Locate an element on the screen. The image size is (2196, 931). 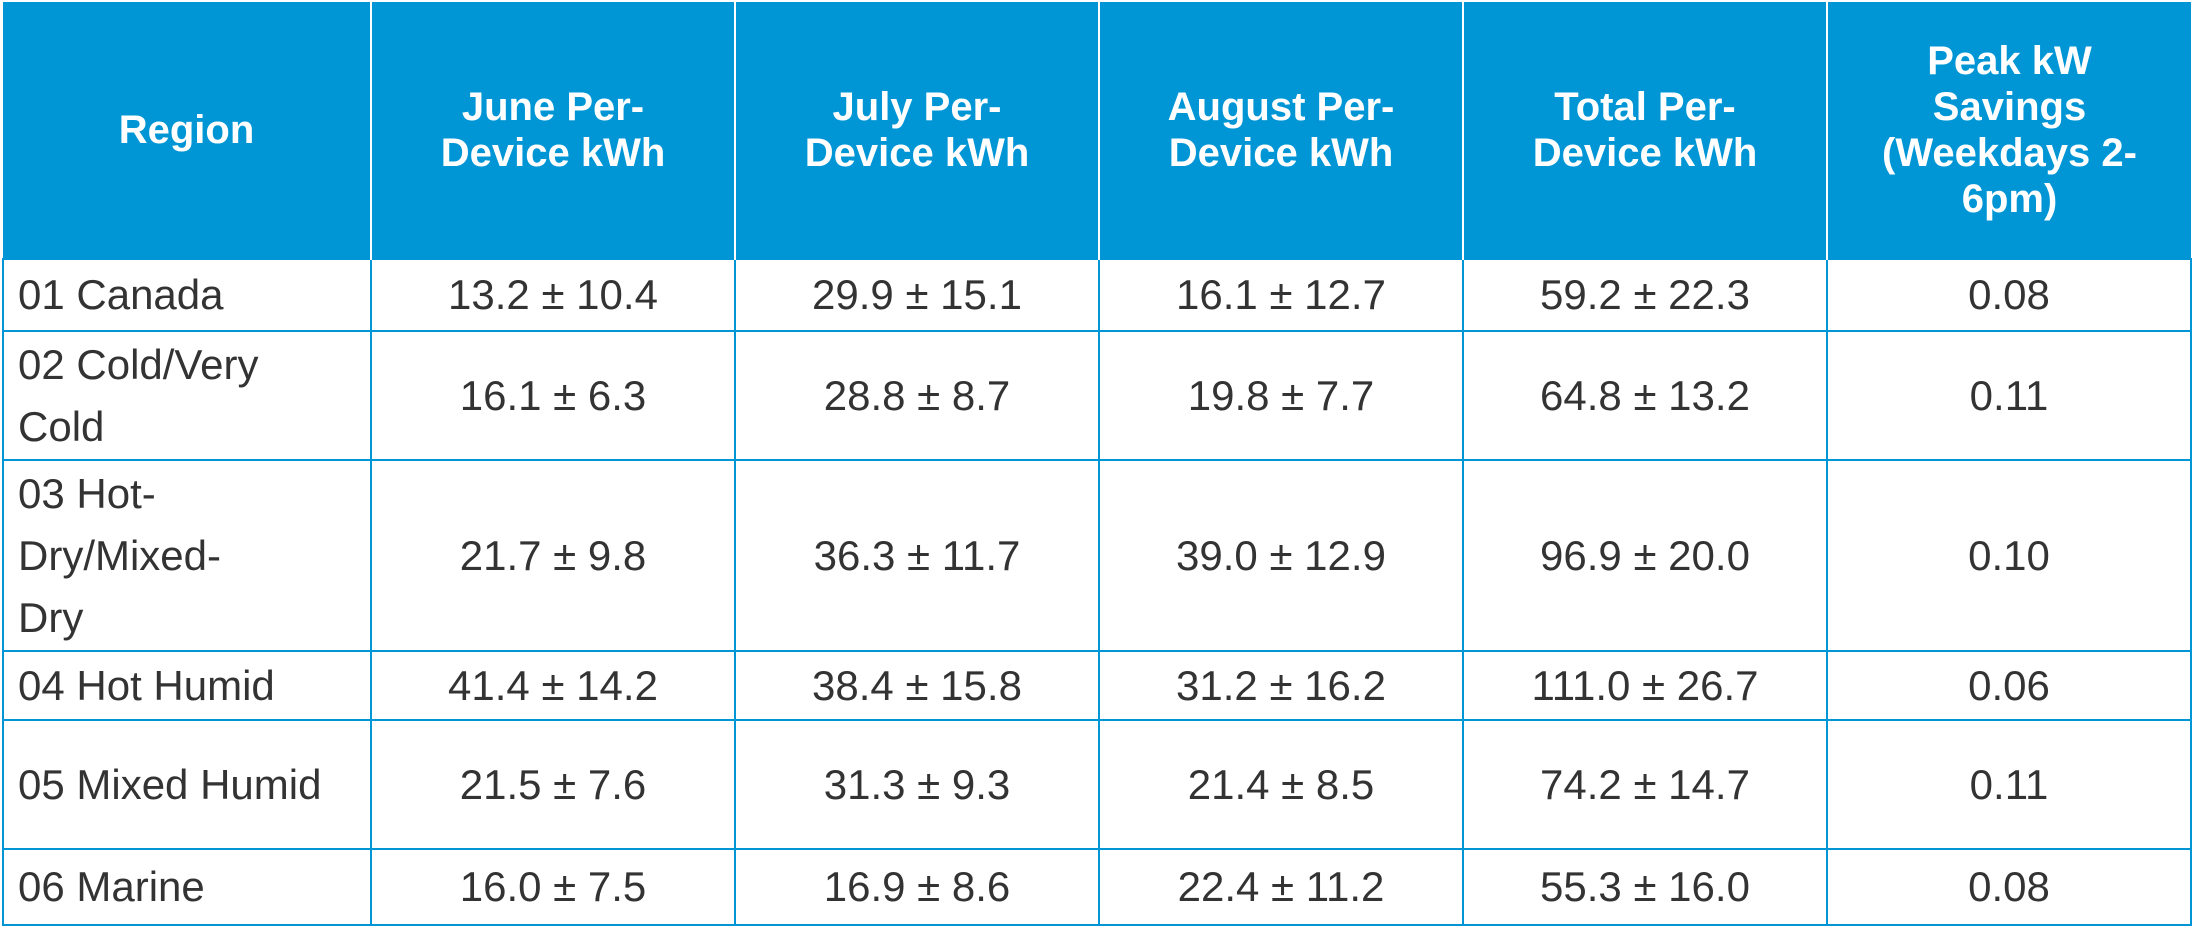
value-cell: 21.7 ± 9.8 is located at coordinates (553, 555).